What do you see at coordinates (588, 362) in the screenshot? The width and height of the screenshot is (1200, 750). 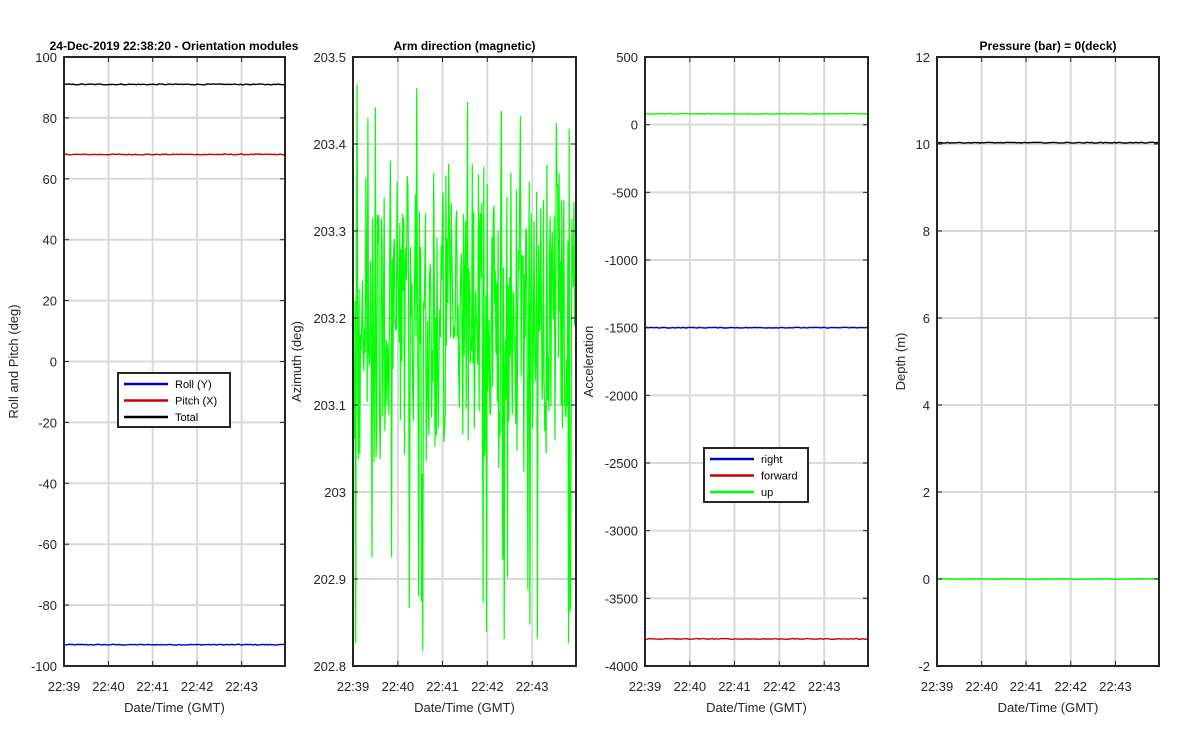 I see `y-axis-label: Acceleration` at bounding box center [588, 362].